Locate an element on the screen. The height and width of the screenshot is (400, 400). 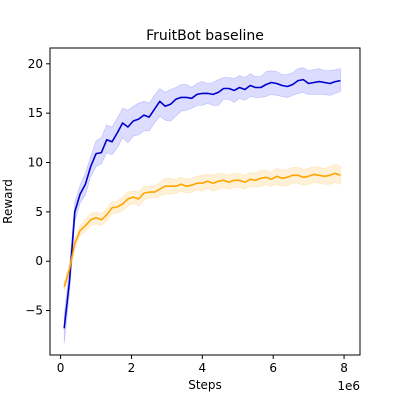
x-tick-label: 4 is located at coordinates (203, 368).